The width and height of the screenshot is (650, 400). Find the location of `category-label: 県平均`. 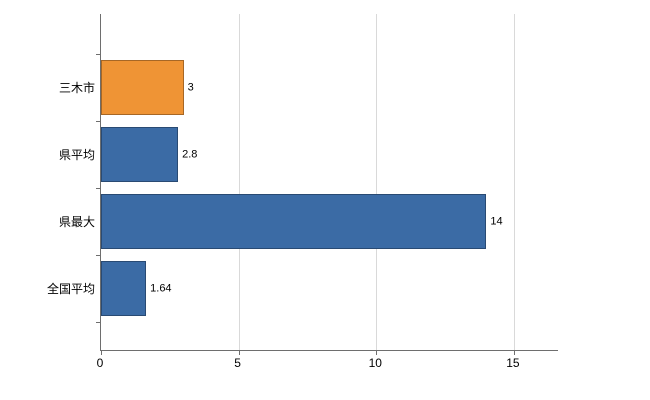

category-label: 県平均 is located at coordinates (76, 154).